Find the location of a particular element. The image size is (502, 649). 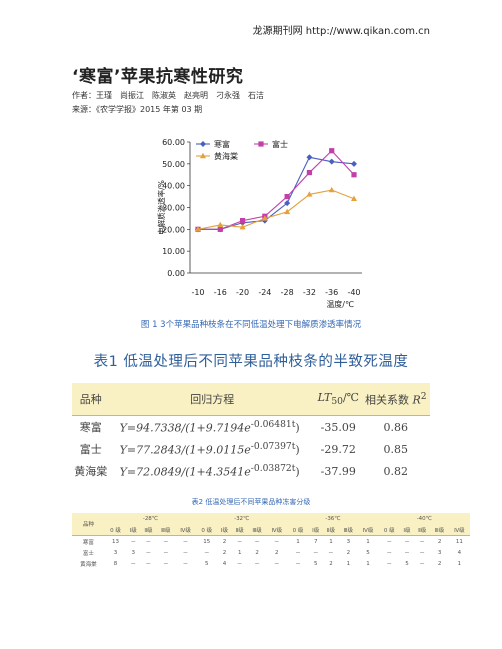

article-title: ‘寒富’苹果抗寒性研究 is located at coordinates (158, 77).